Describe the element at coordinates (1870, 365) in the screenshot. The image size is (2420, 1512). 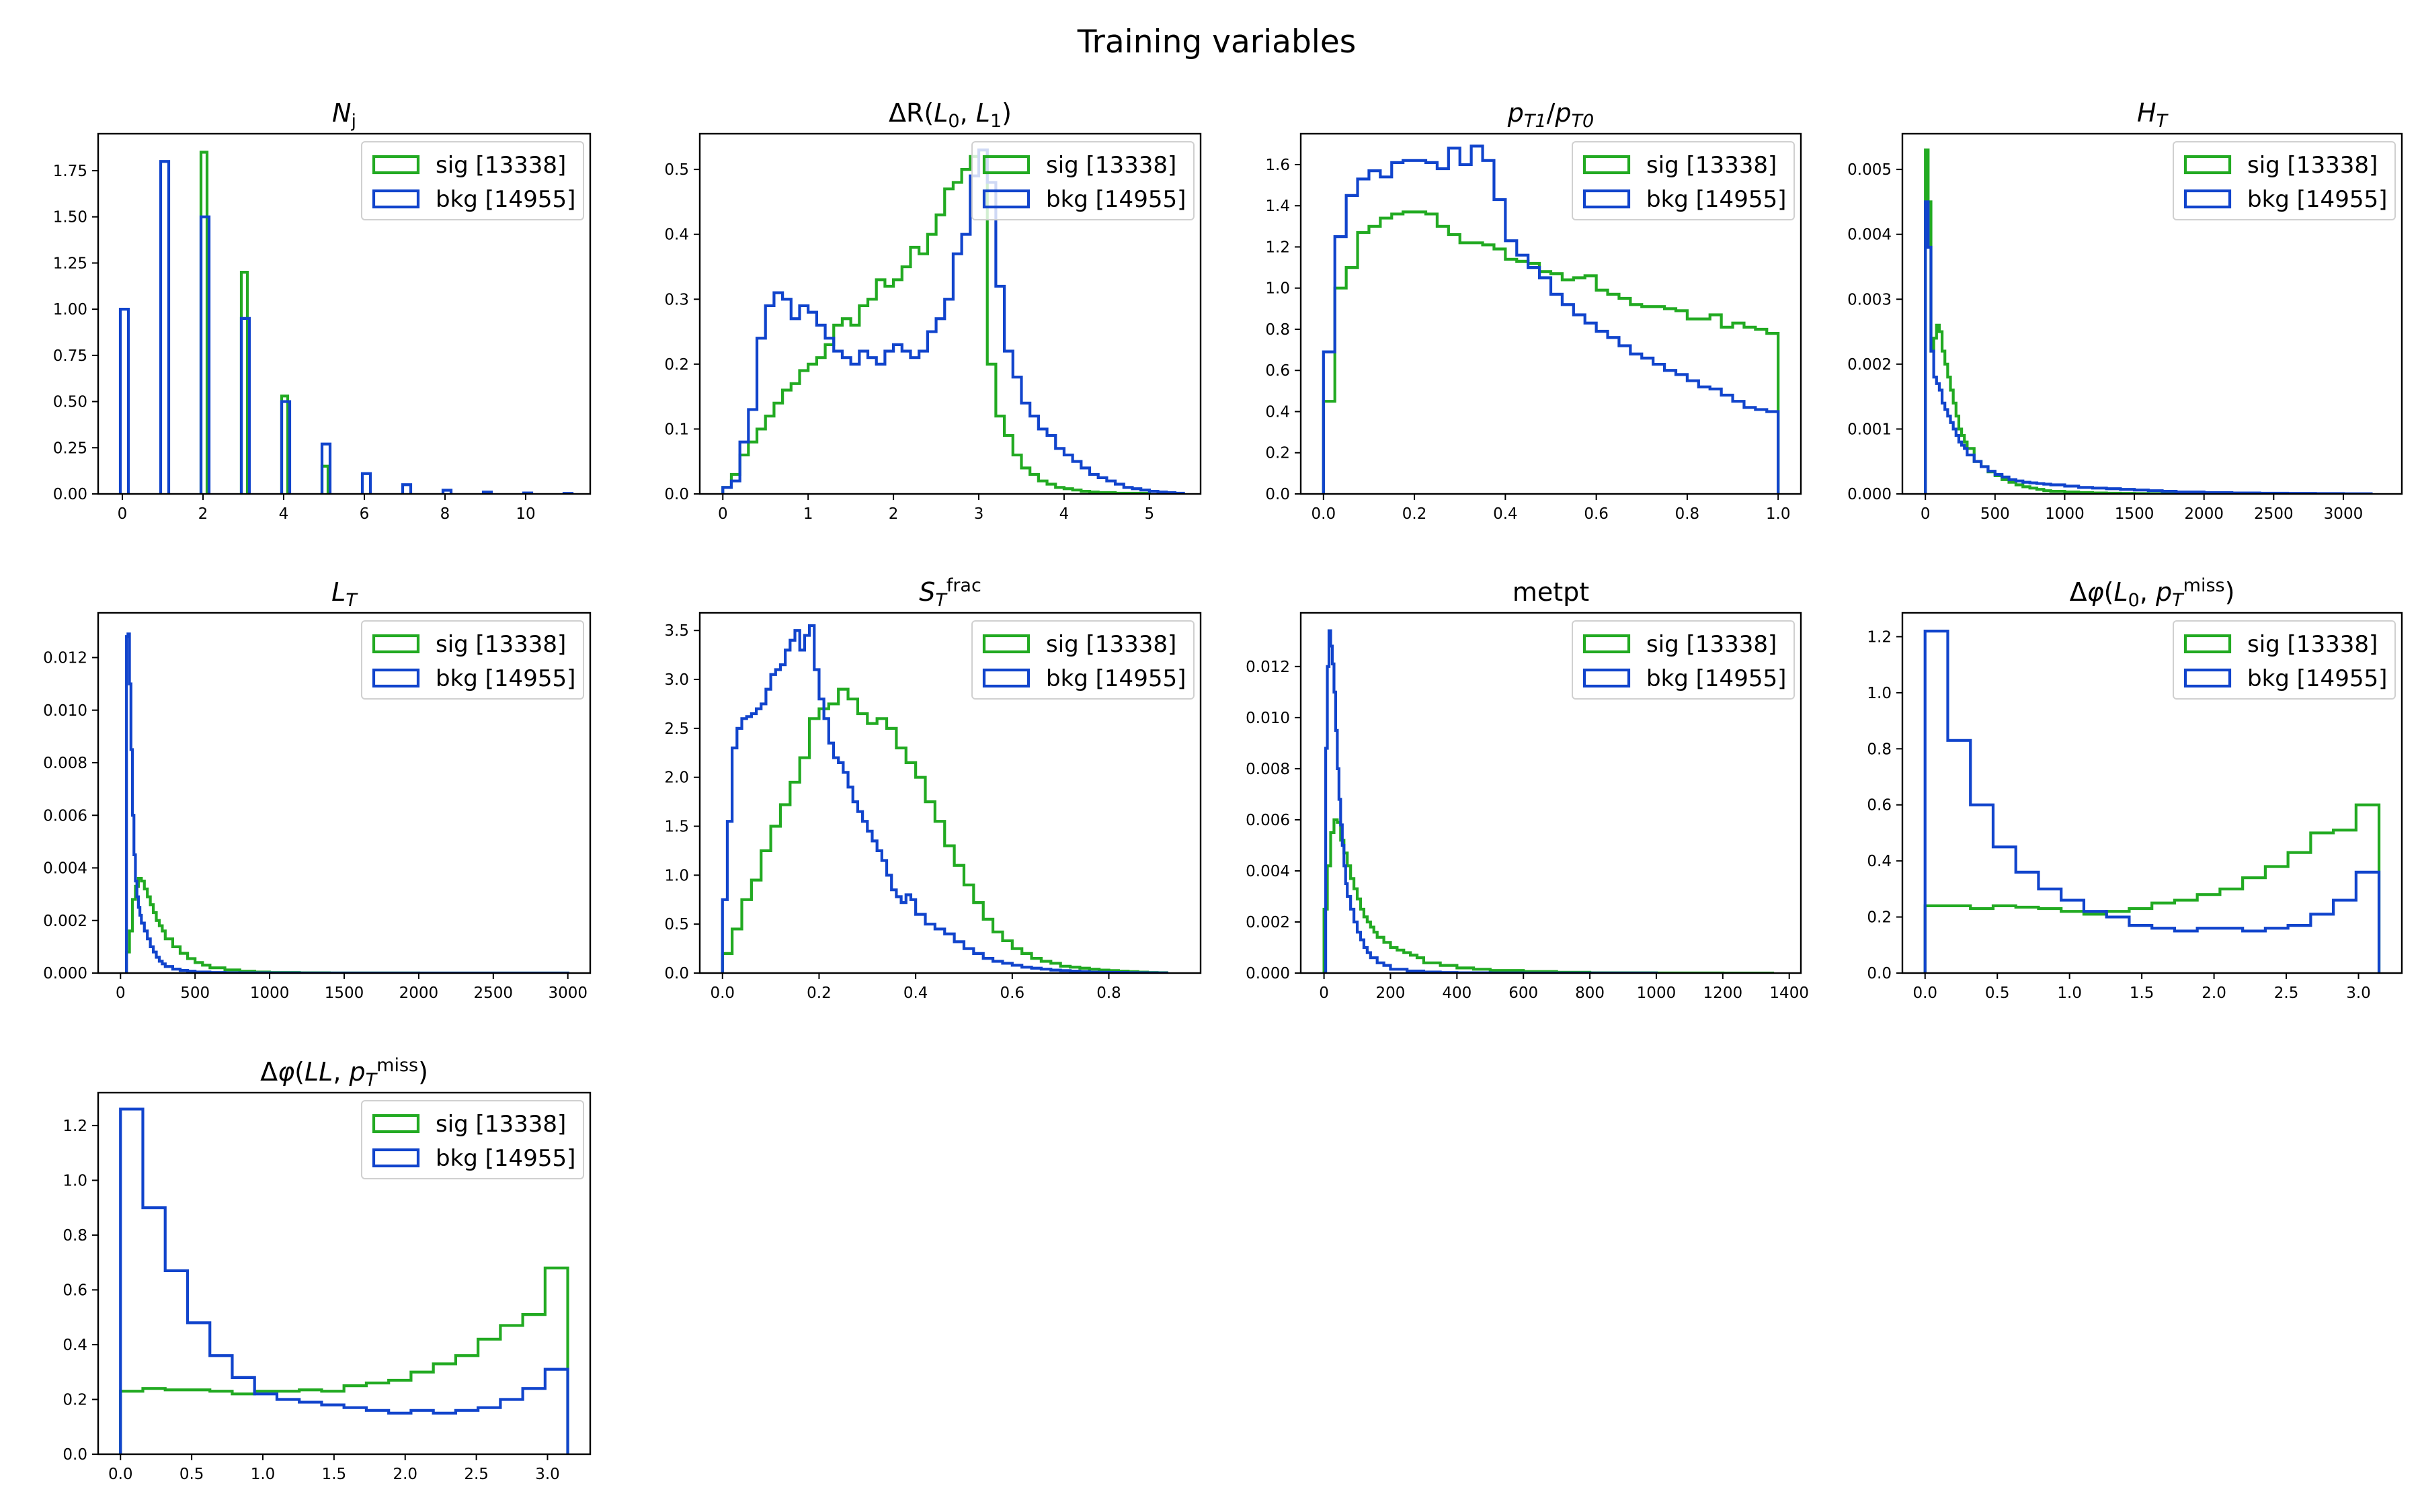
I see `ht-ytick-label: 0.002` at that location.